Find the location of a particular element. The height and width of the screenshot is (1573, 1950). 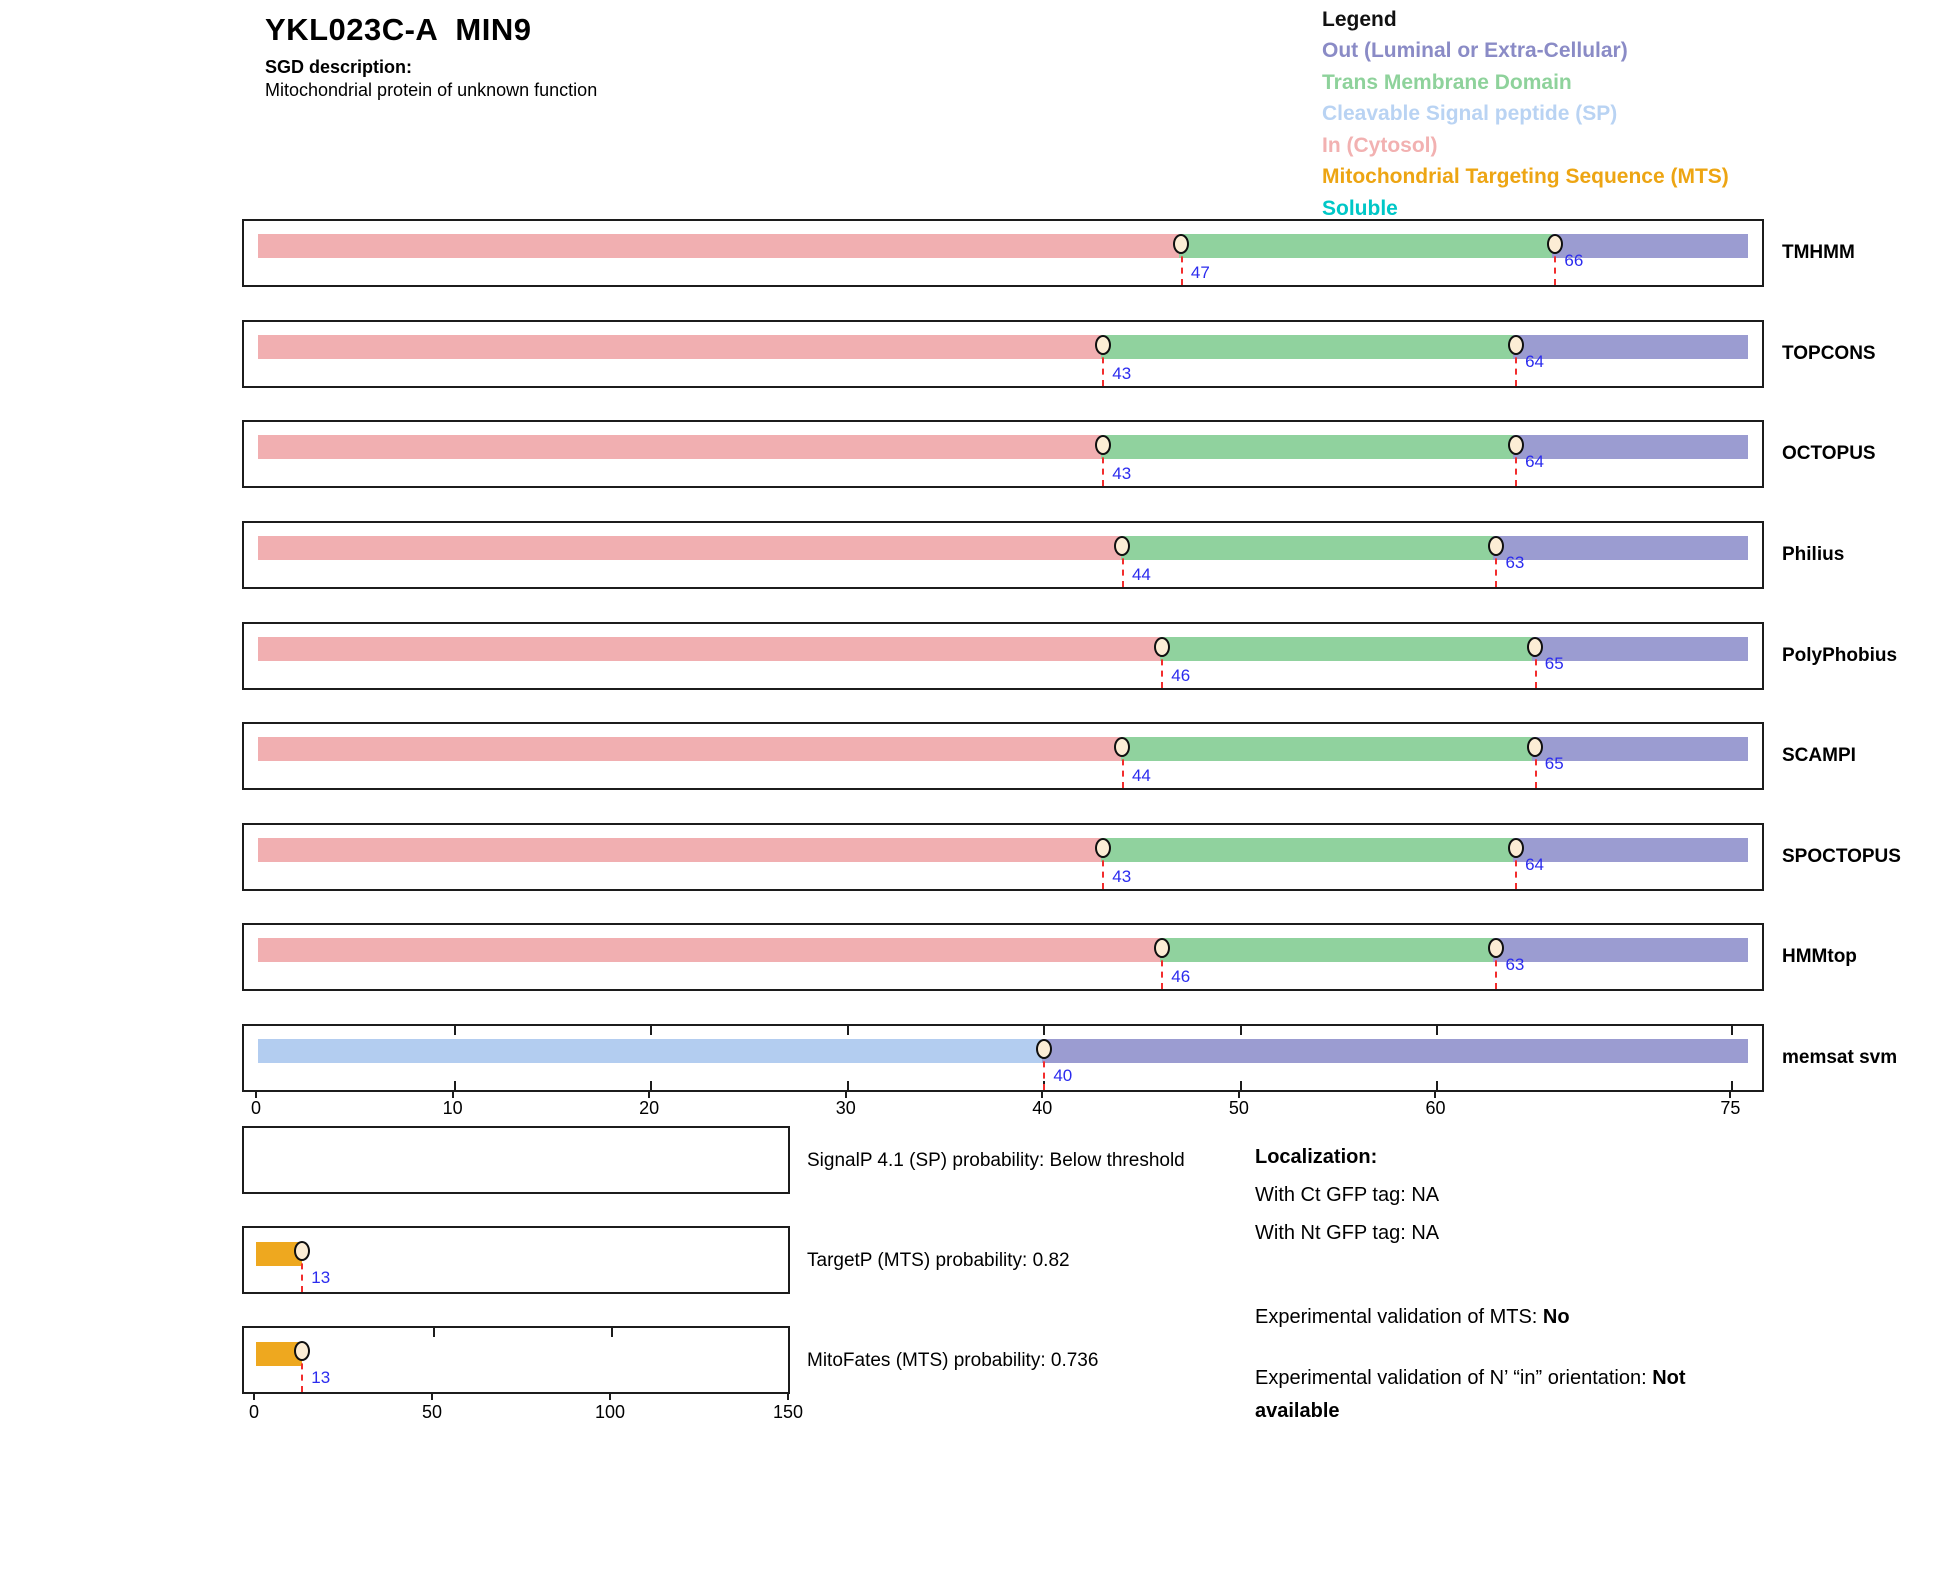

track-bar-polyphobius is located at coordinates (1003, 649).